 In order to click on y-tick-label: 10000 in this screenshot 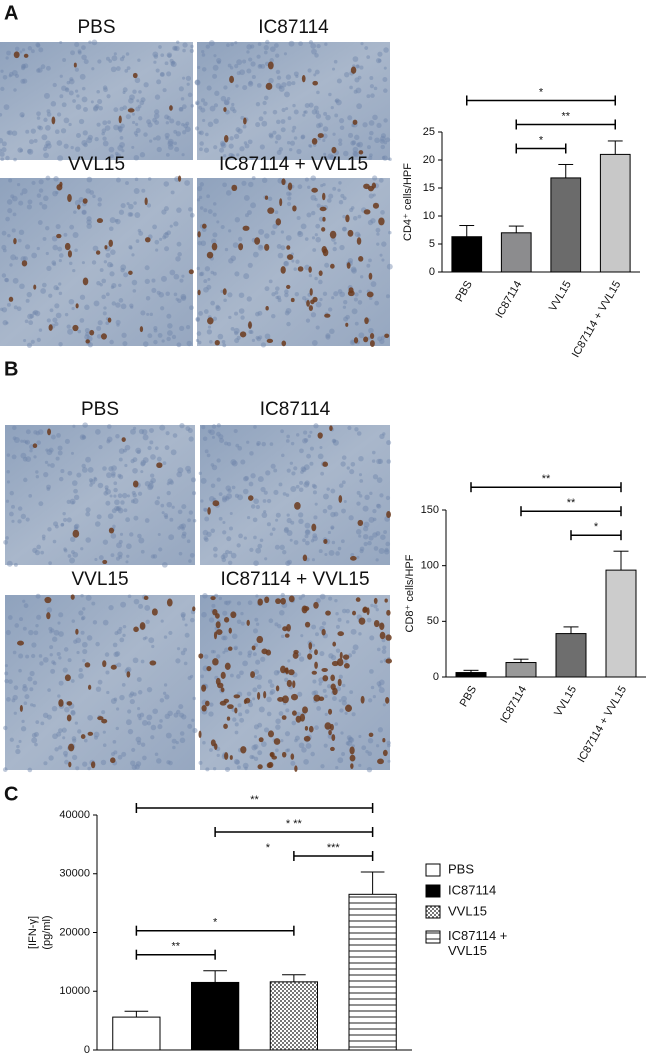, I will do `click(74, 991)`.